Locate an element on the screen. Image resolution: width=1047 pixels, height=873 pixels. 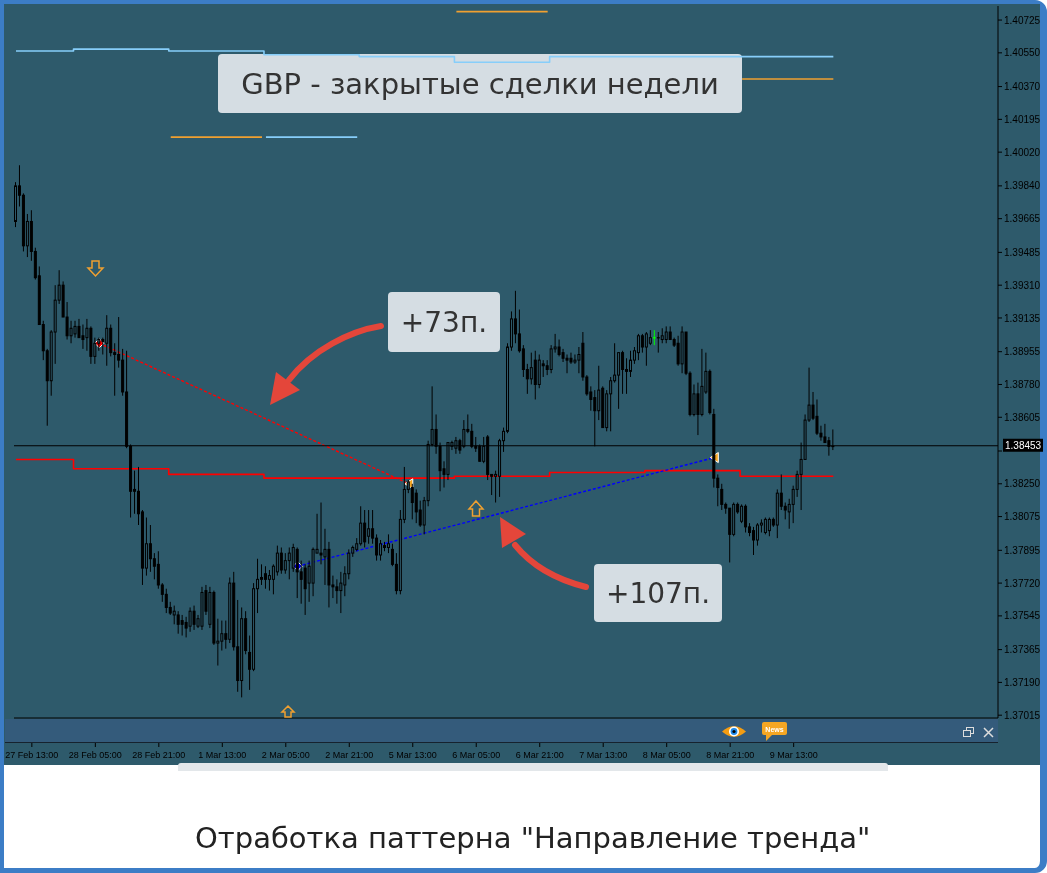
annotation: +73п. is located at coordinates (444, 322).